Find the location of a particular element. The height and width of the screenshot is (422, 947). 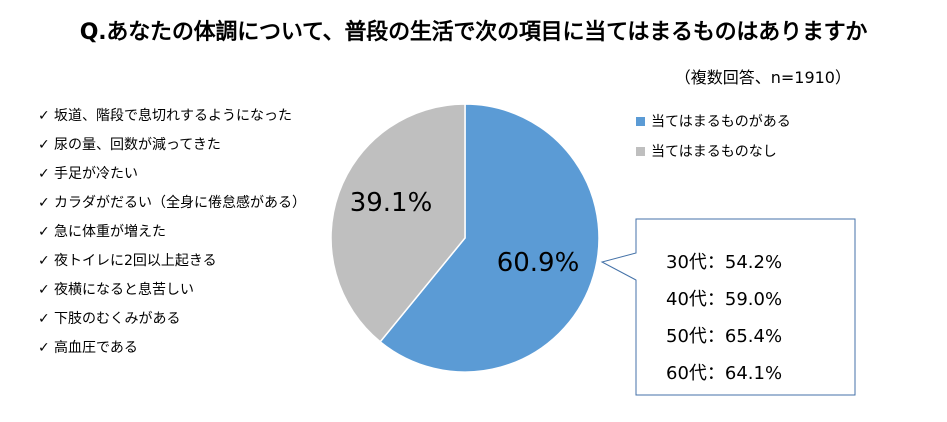

list-item-label: 下肢のむくみがある is located at coordinates (117, 319).